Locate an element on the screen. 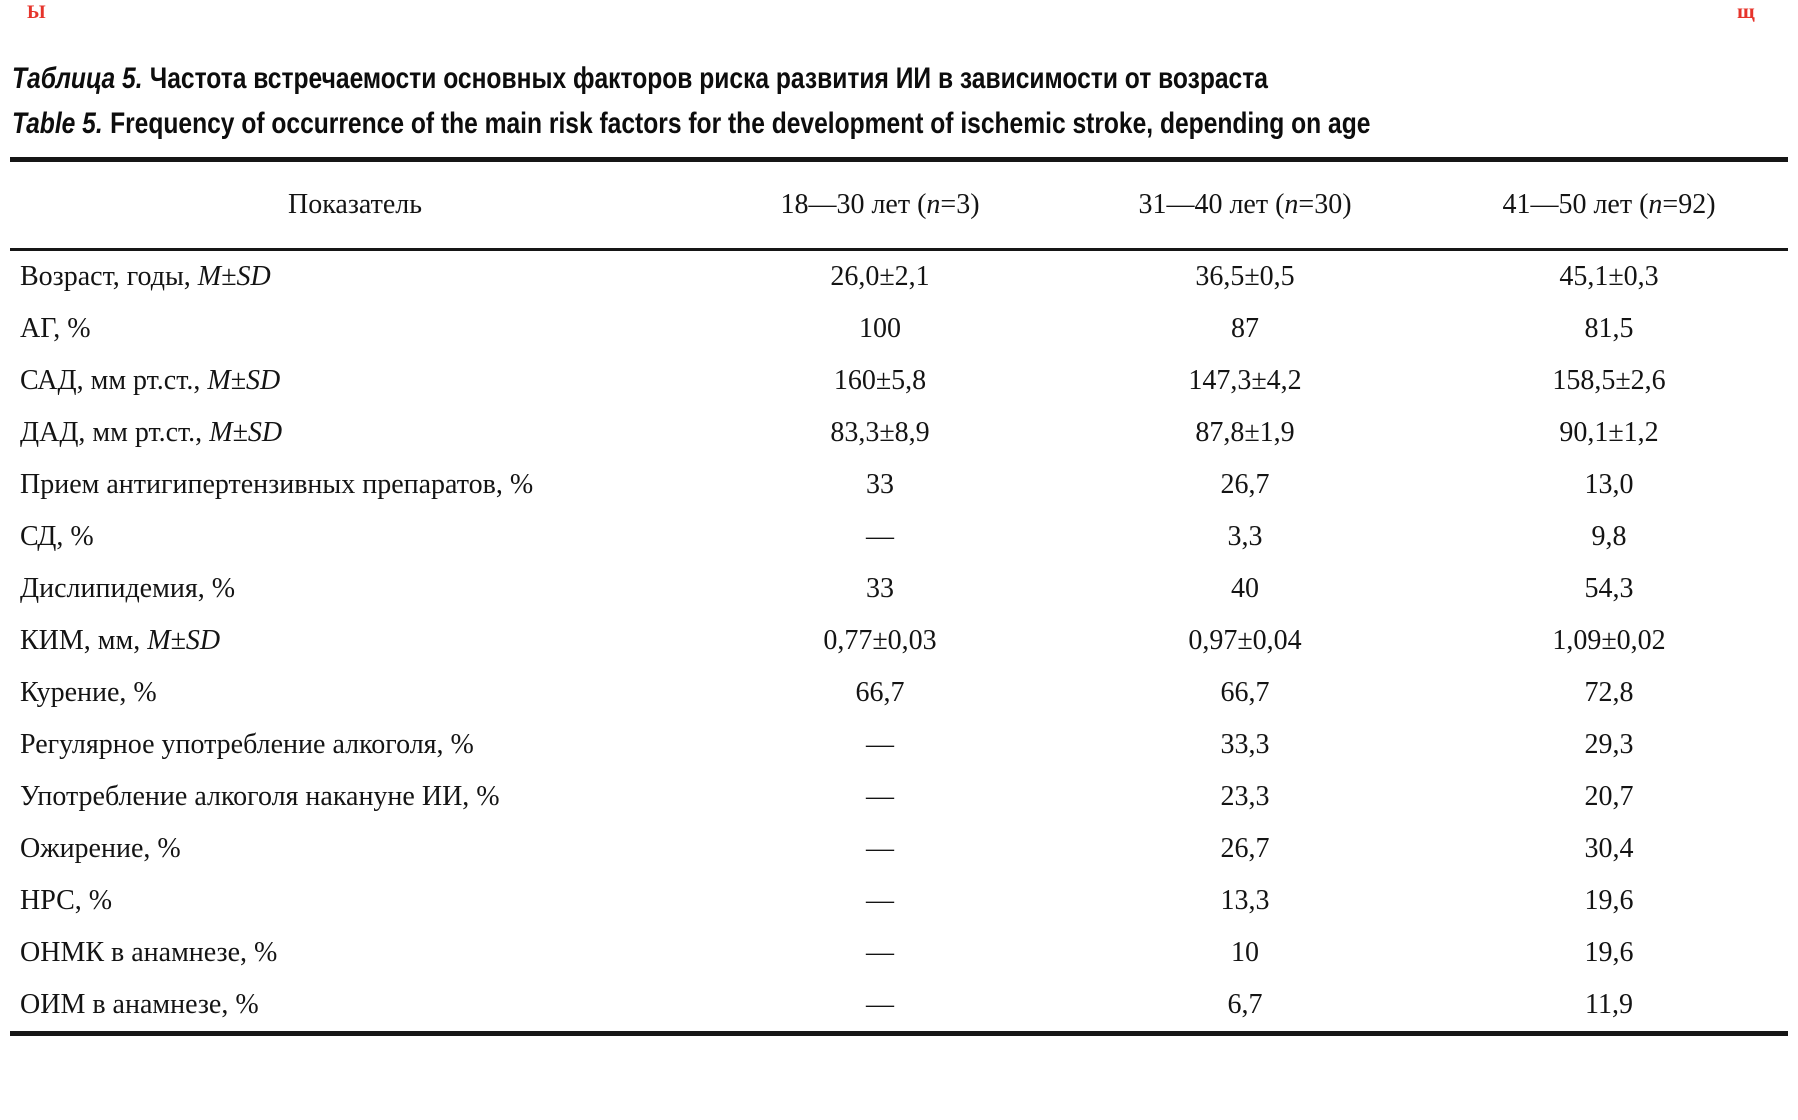  row-label-text: Прием антигипертензивных препаратов, % is located at coordinates (277, 484).